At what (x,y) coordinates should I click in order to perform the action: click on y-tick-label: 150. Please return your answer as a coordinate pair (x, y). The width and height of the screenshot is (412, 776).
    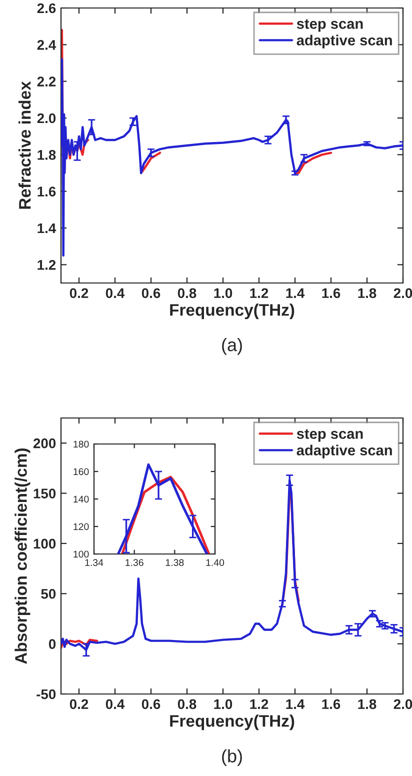
    Looking at the image, I should click on (45, 493).